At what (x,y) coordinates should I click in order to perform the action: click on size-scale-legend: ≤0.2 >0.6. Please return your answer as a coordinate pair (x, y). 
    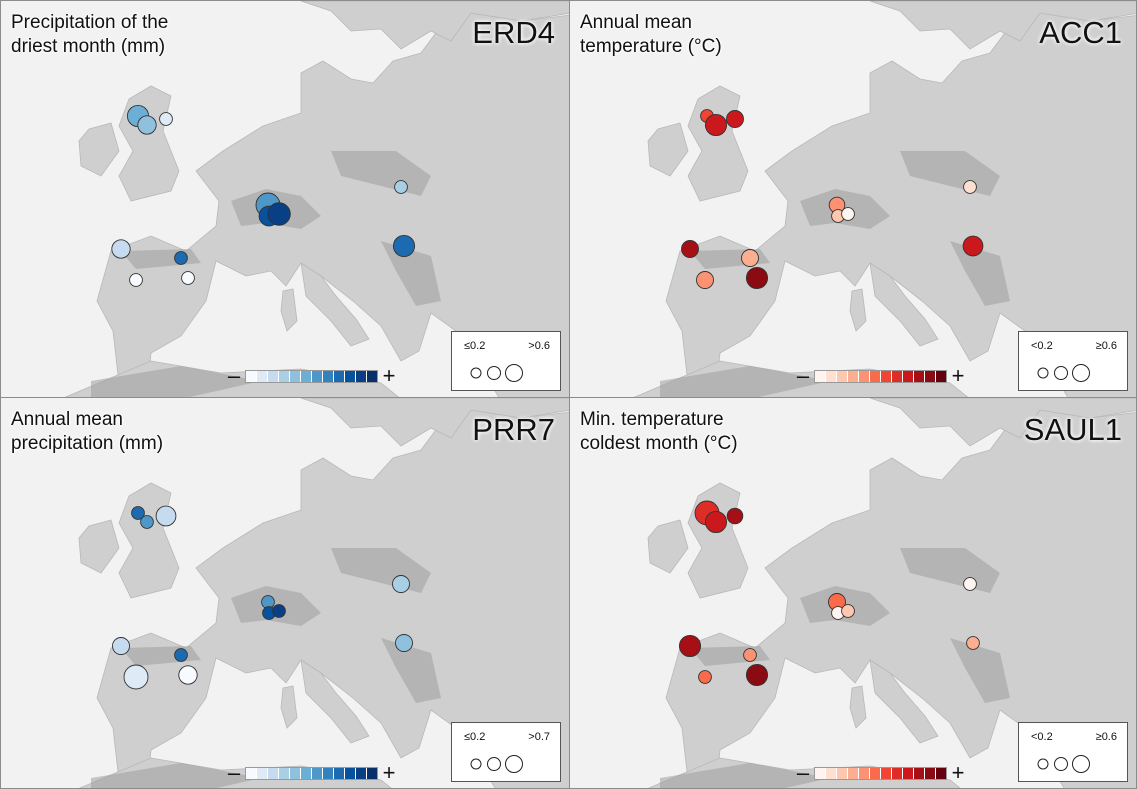
    Looking at the image, I should click on (506, 361).